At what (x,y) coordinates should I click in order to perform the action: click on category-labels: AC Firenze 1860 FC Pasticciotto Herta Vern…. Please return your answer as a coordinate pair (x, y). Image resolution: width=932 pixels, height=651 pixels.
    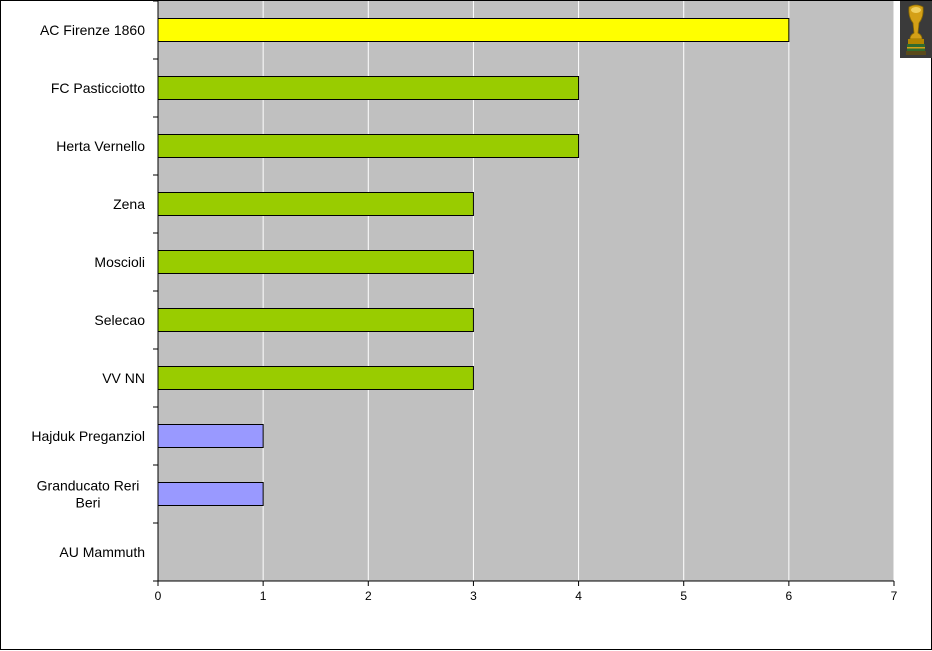
    Looking at the image, I should click on (88, 291).